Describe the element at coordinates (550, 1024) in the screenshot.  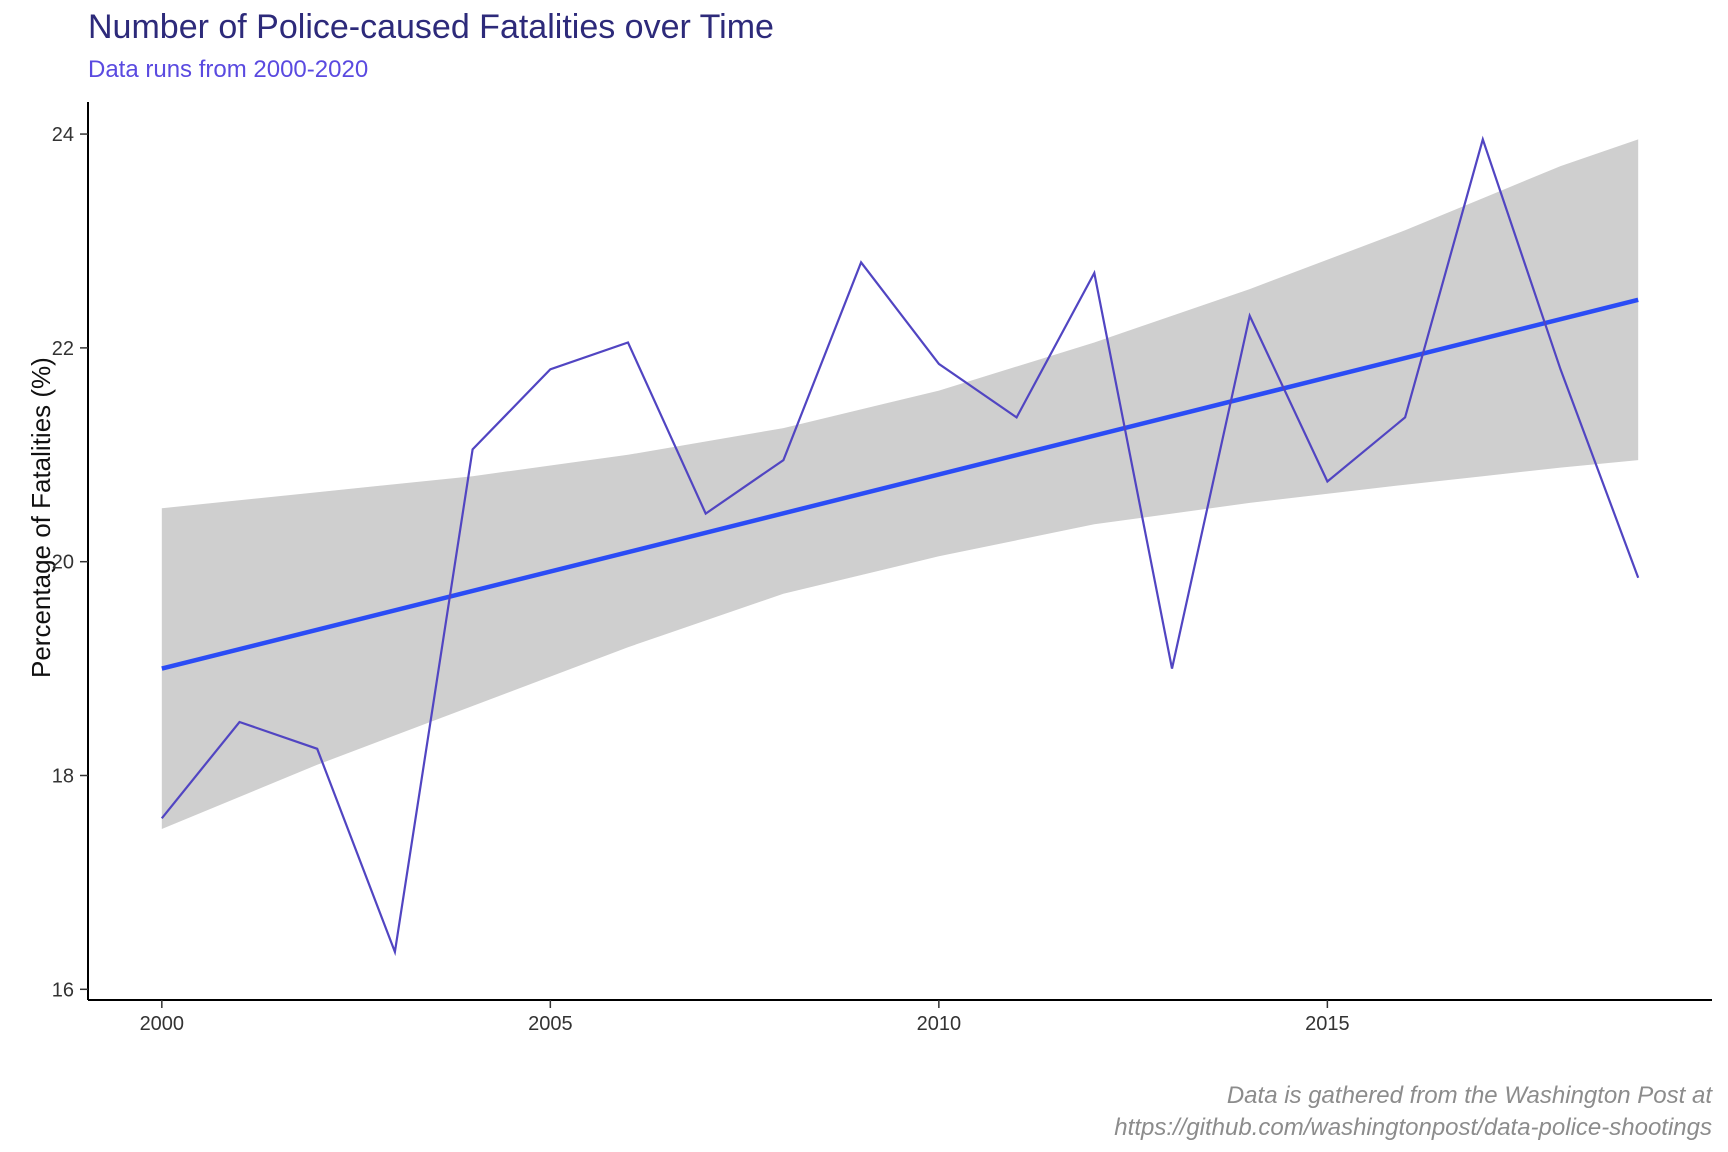
I see `x-tick-label: 2005` at that location.